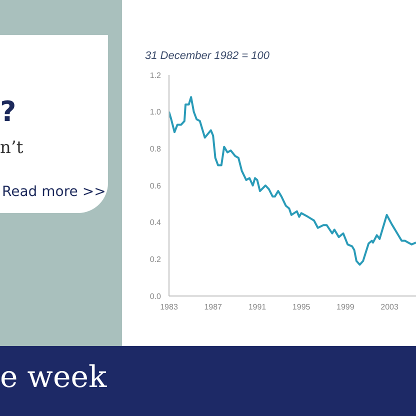  Describe the element at coordinates (345, 307) in the screenshot. I see `x-tick-label: 1999` at that location.